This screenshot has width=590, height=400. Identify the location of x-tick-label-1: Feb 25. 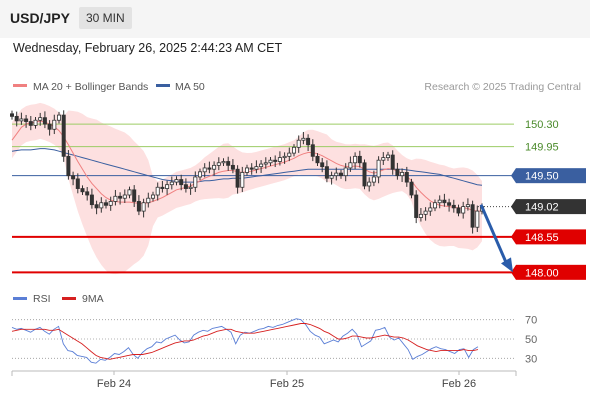
(287, 384).